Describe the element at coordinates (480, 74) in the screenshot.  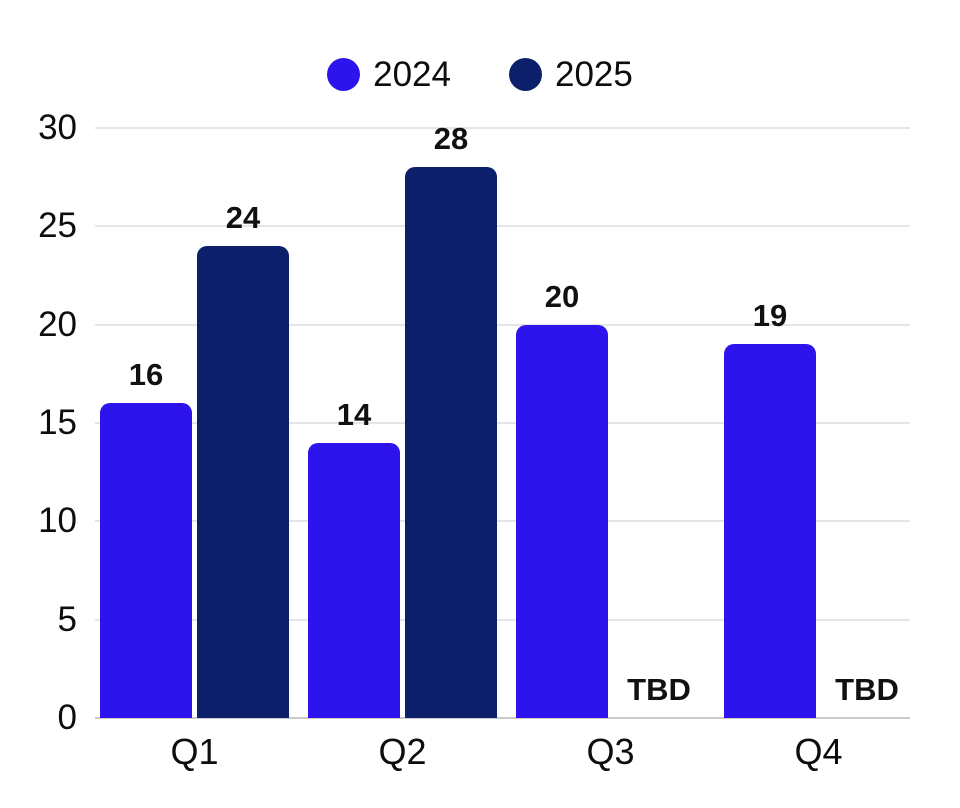
I see `chart-legend: 2024 2025` at that location.